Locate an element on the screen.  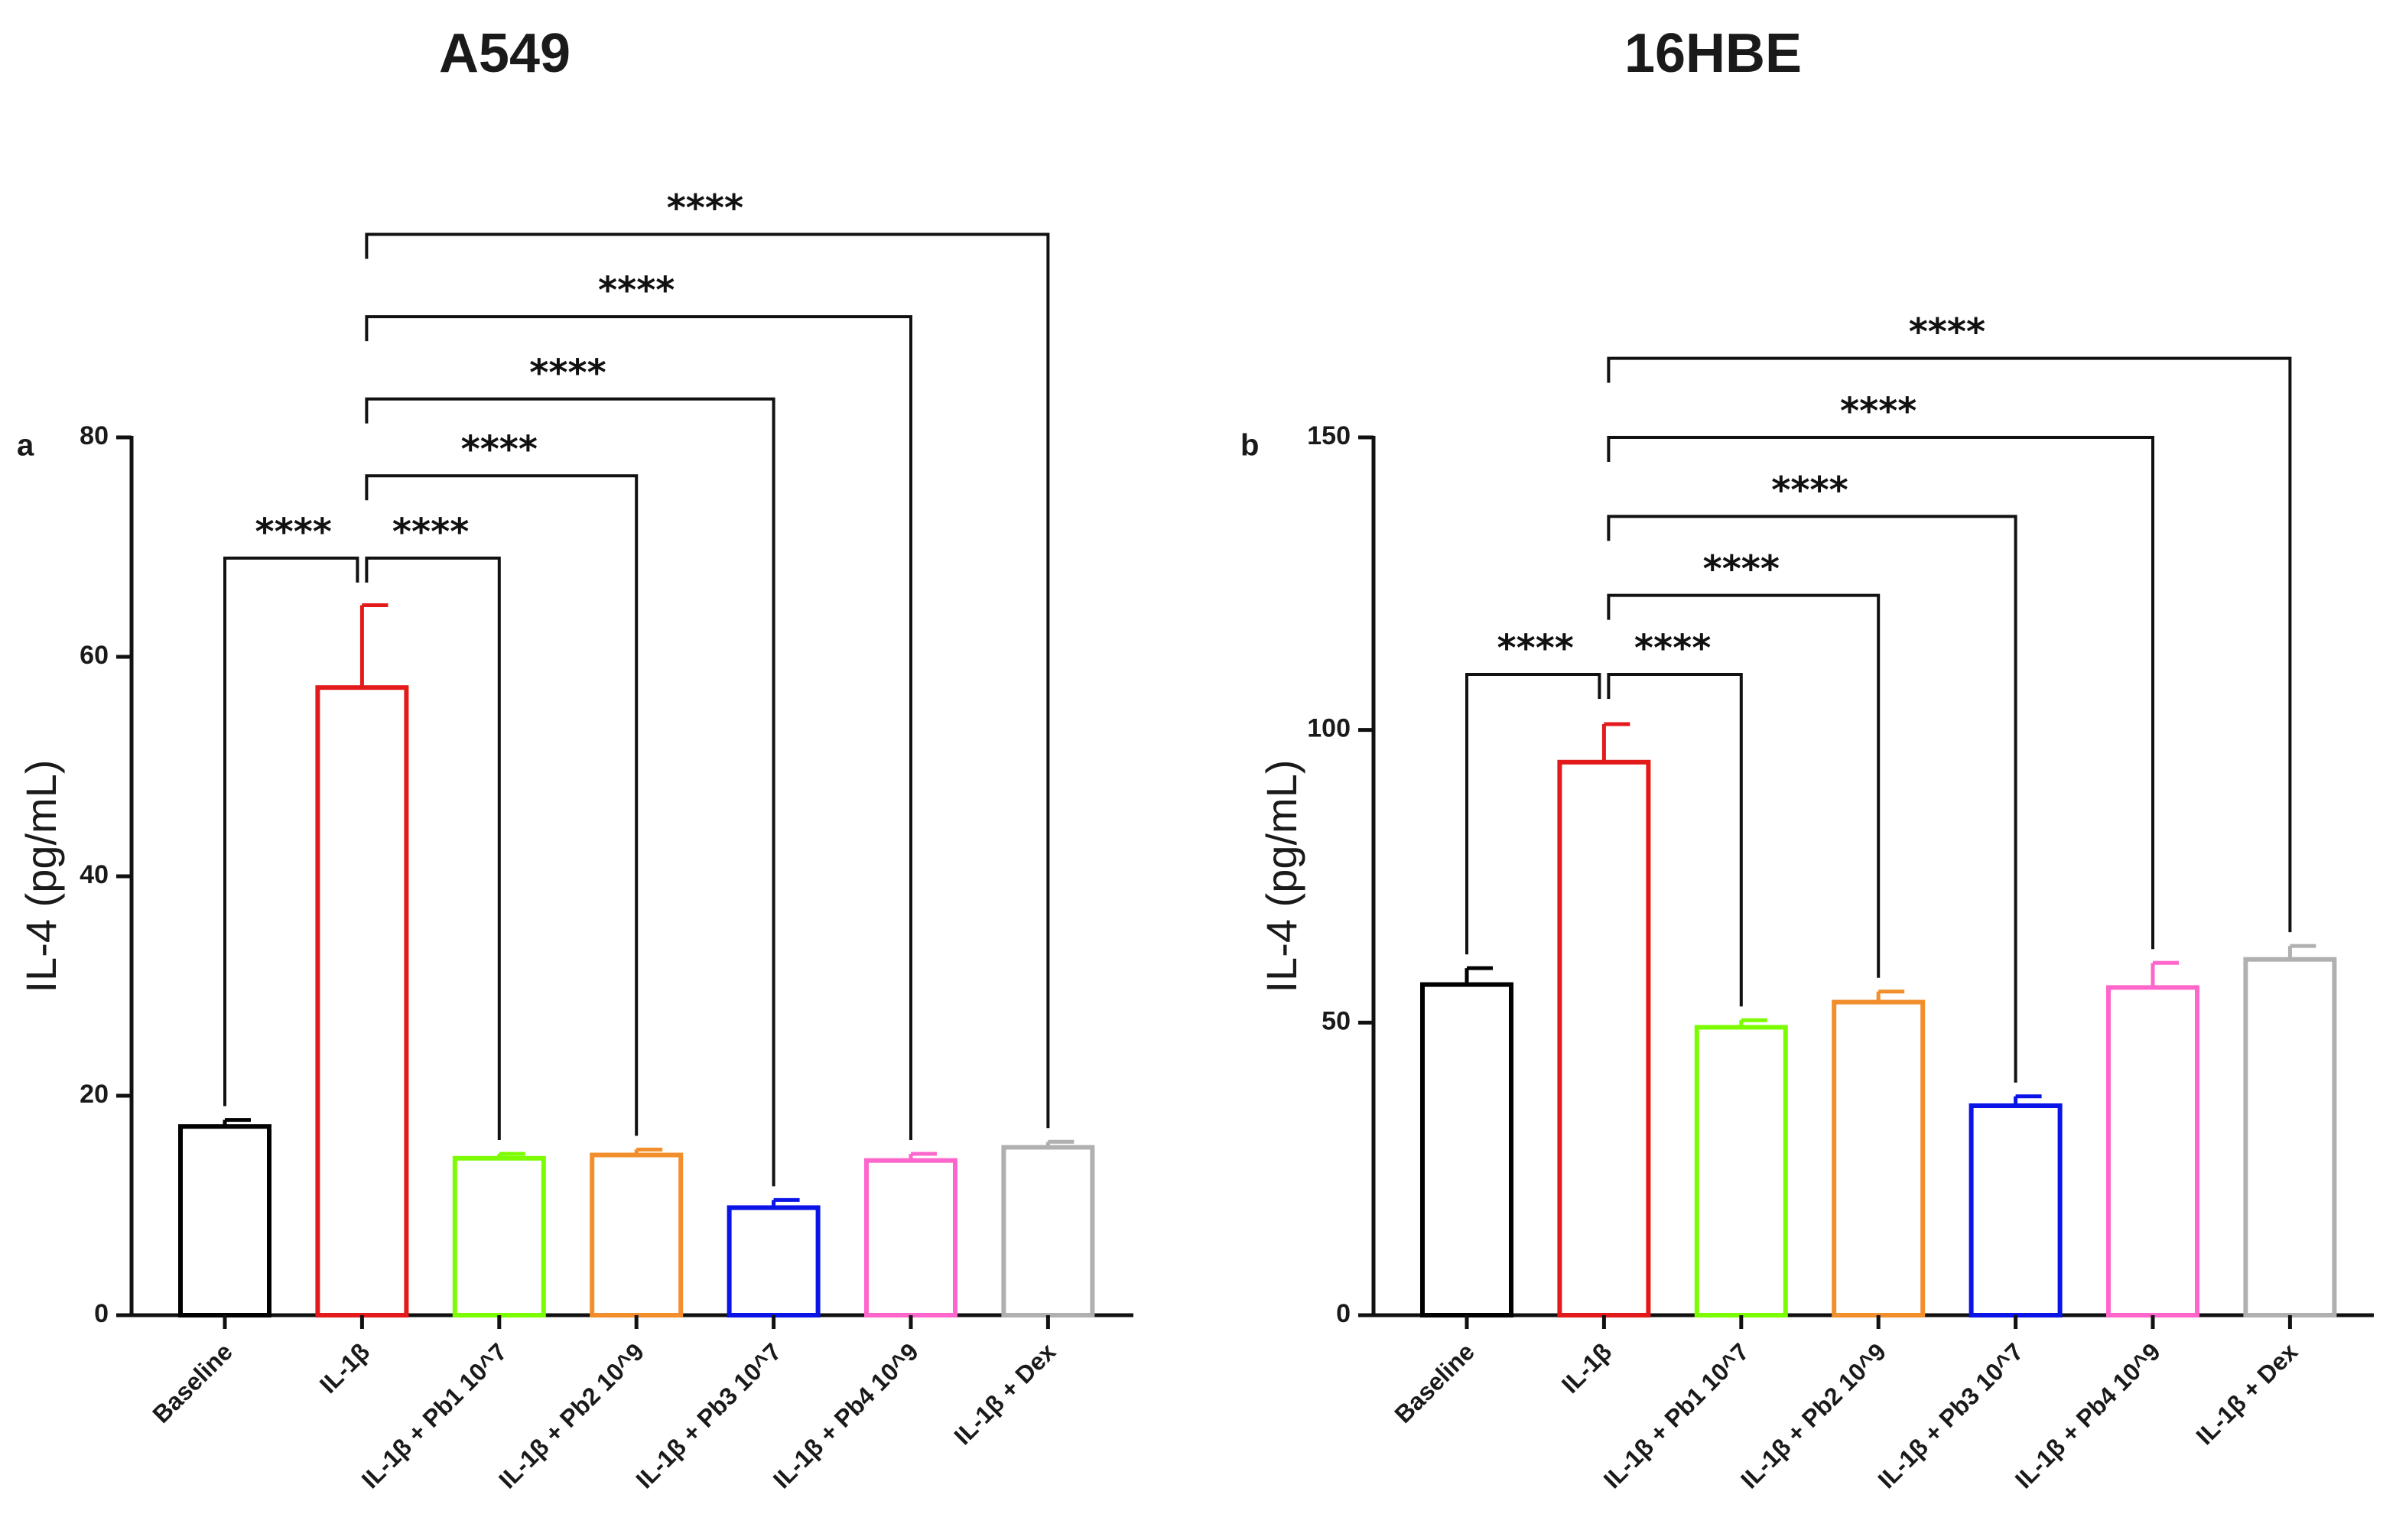
y-tick-label: 100 is located at coordinates (1329, 728).